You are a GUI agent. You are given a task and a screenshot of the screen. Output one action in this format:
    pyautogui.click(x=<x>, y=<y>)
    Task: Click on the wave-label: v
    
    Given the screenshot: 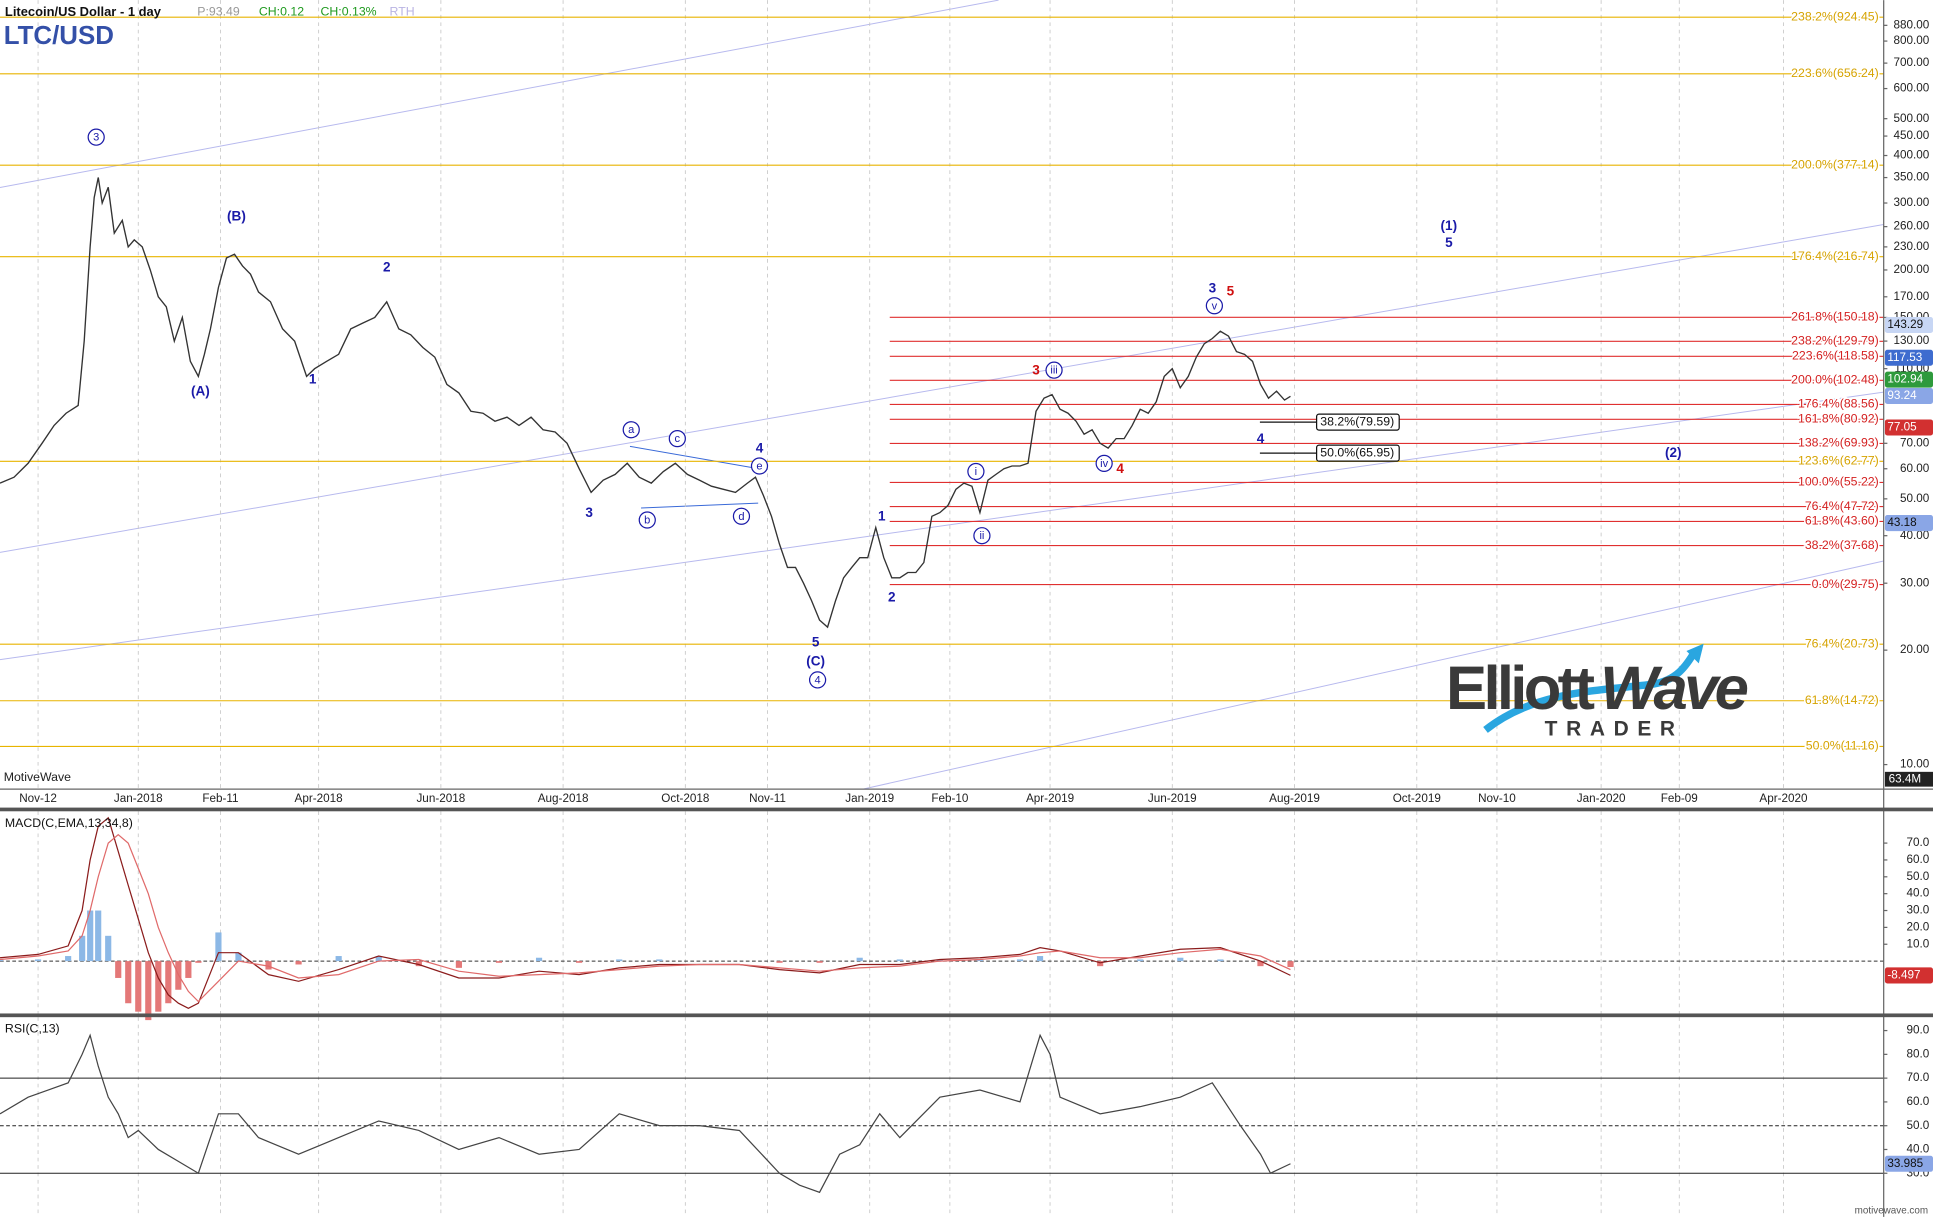 What is the action you would take?
    pyautogui.click(x=1215, y=306)
    